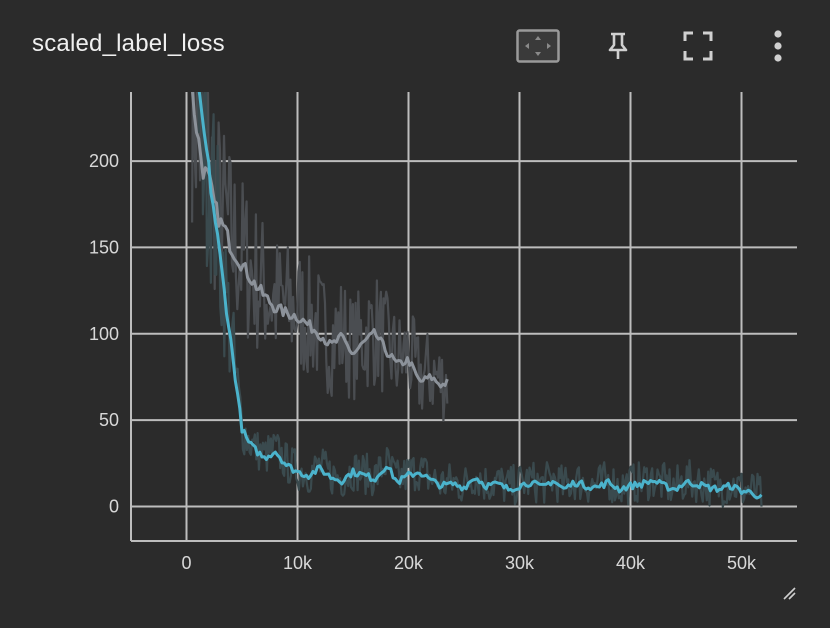 This screenshot has width=830, height=628. I want to click on fullscreen-icon, so click(698, 46).